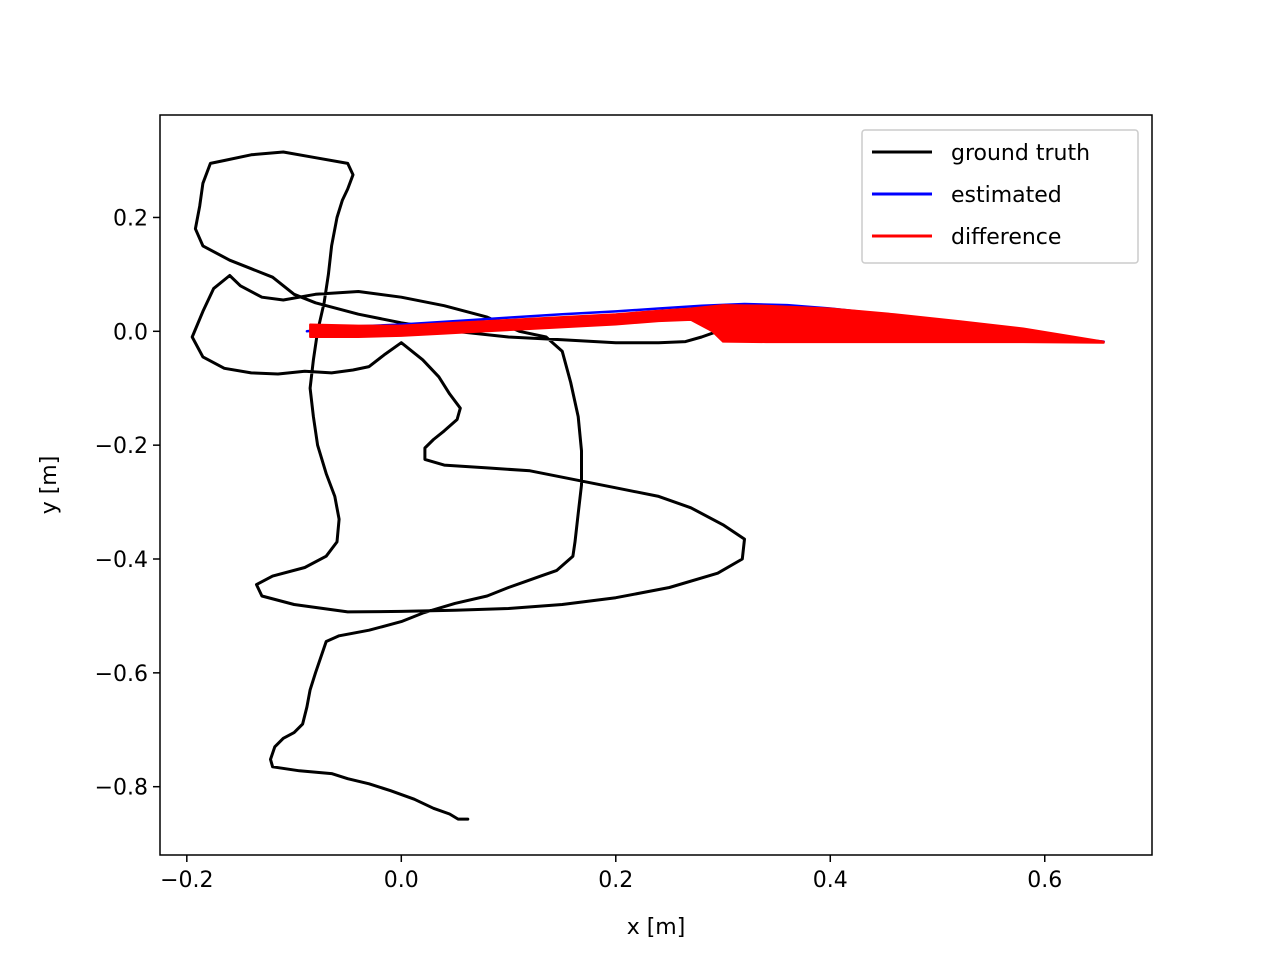 The height and width of the screenshot is (960, 1280). Describe the element at coordinates (615, 880) in the screenshot. I see `x-tick-label: 0.2` at that location.